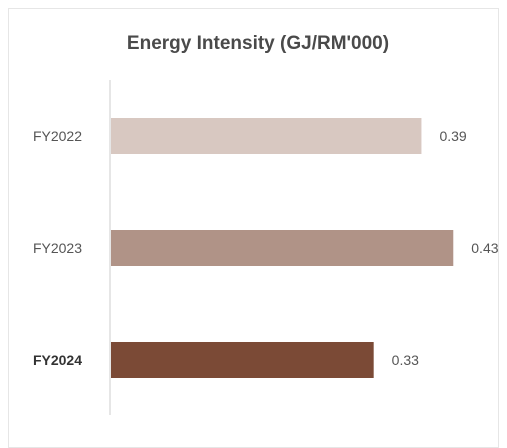 The width and height of the screenshot is (507, 448). What do you see at coordinates (57, 136) in the screenshot?
I see `category-label-fy2022: FY2022` at bounding box center [57, 136].